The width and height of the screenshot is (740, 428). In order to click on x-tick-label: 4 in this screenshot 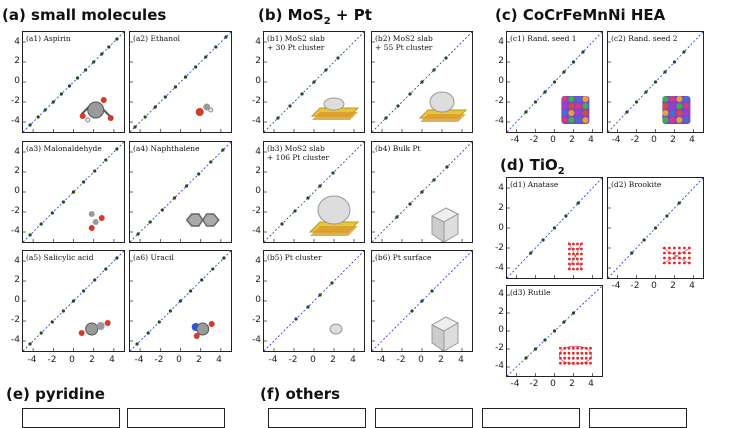, I will do `click(112, 360)`.